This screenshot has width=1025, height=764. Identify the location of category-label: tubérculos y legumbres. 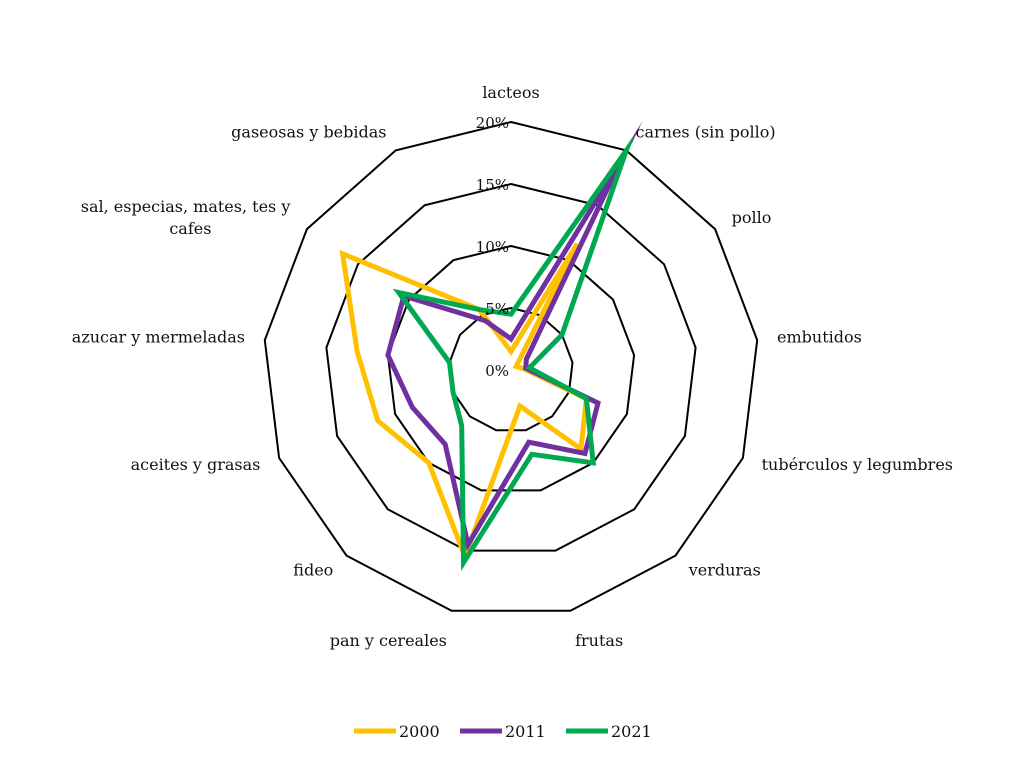
(857, 464).